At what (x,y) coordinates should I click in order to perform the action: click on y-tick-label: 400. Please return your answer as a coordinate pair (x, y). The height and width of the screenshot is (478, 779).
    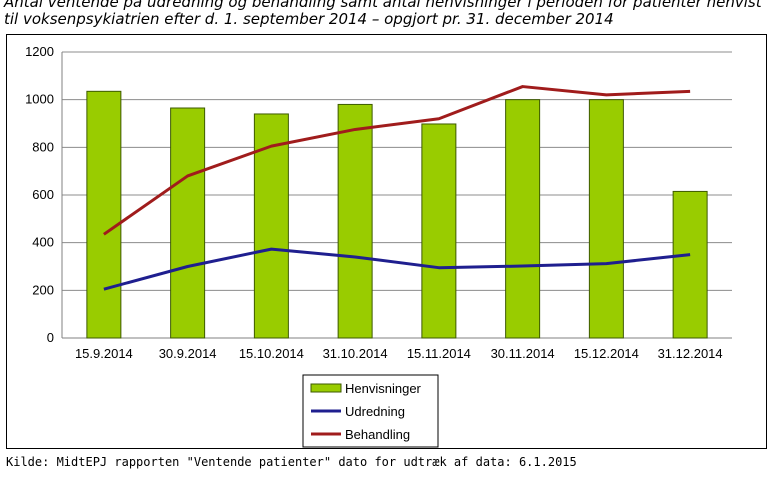
    Looking at the image, I should click on (43, 242).